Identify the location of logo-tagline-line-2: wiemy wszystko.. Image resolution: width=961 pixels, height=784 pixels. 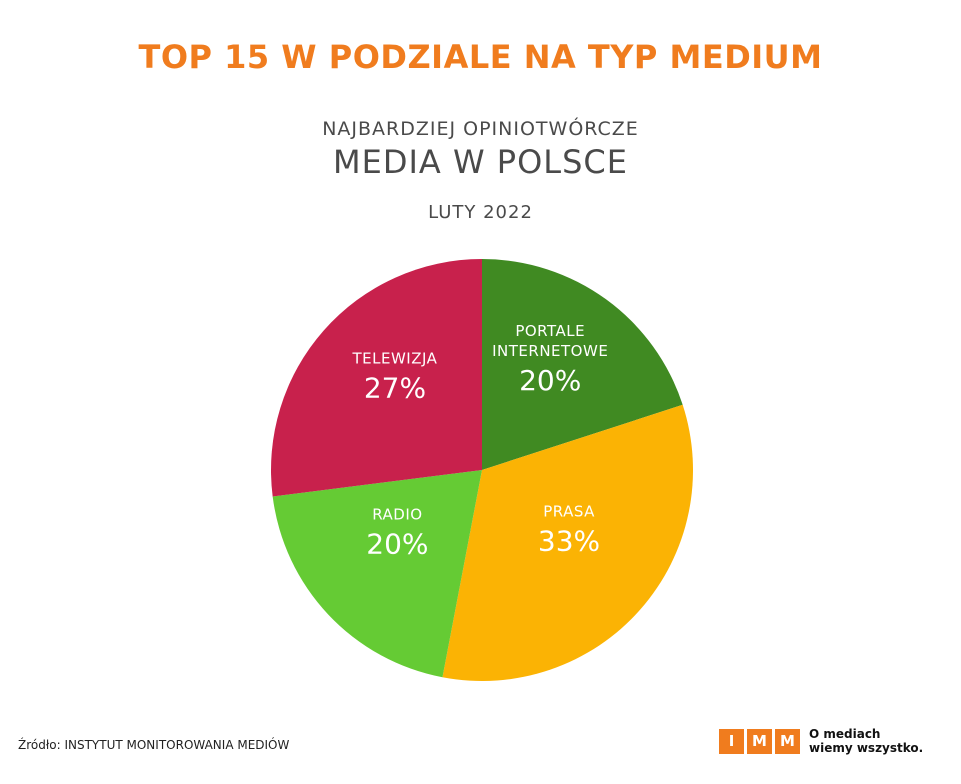
(866, 748).